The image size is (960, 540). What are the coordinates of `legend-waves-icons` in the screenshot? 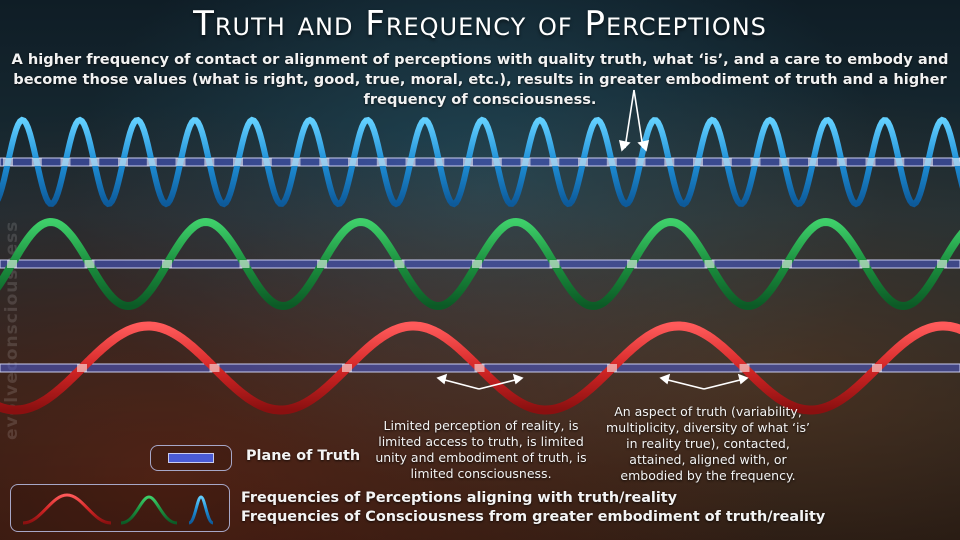 It's located at (118, 509).